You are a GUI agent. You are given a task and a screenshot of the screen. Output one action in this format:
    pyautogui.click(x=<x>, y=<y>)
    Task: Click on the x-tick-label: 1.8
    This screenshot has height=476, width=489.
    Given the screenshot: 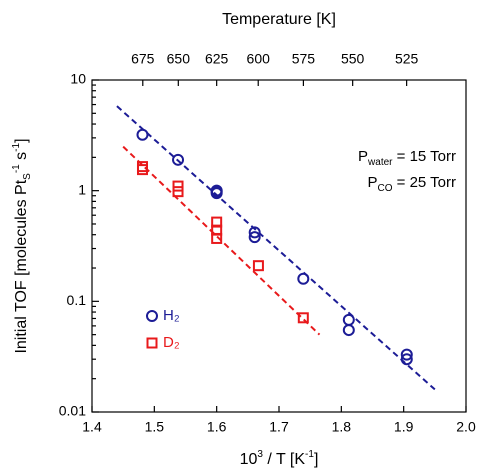 What is the action you would take?
    pyautogui.click(x=342, y=427)
    